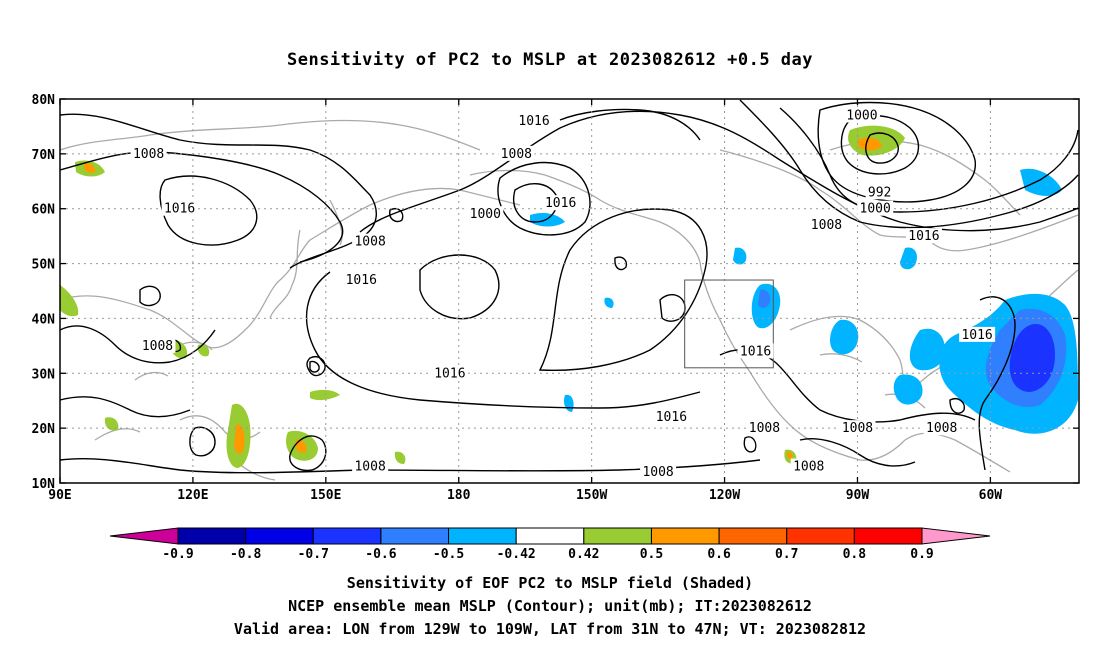  What do you see at coordinates (144, 536) in the screenshot?
I see `colorbar-low-arrow` at bounding box center [144, 536].